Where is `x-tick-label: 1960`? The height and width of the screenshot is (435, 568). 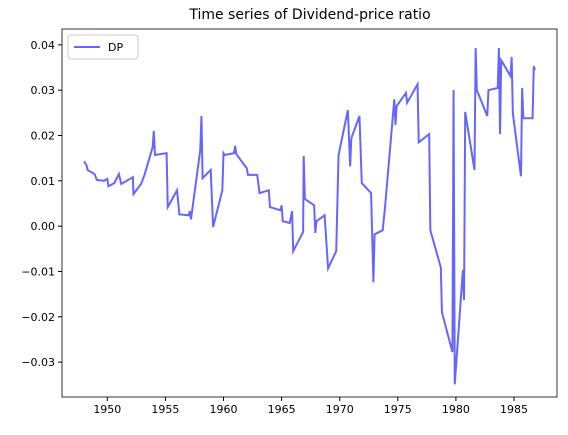 x-tick-label: 1960 is located at coordinates (224, 409).